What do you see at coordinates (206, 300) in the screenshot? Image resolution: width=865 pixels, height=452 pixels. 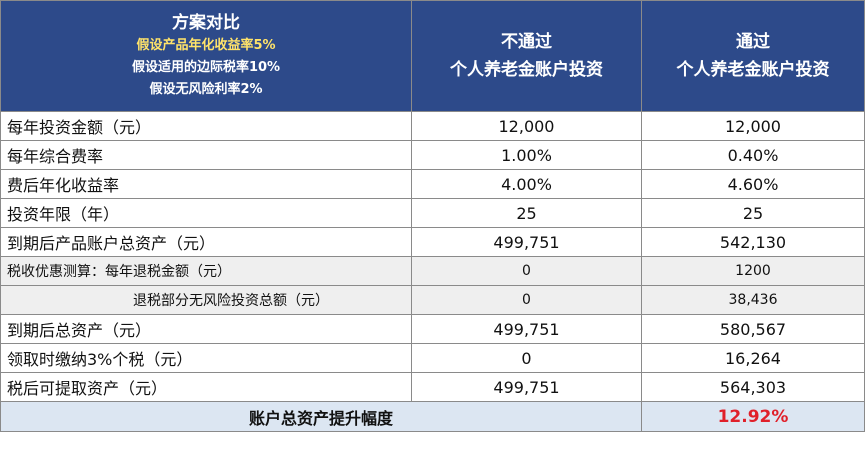 I see `row-label: 退税部分无风险投资总额（元）` at bounding box center [206, 300].